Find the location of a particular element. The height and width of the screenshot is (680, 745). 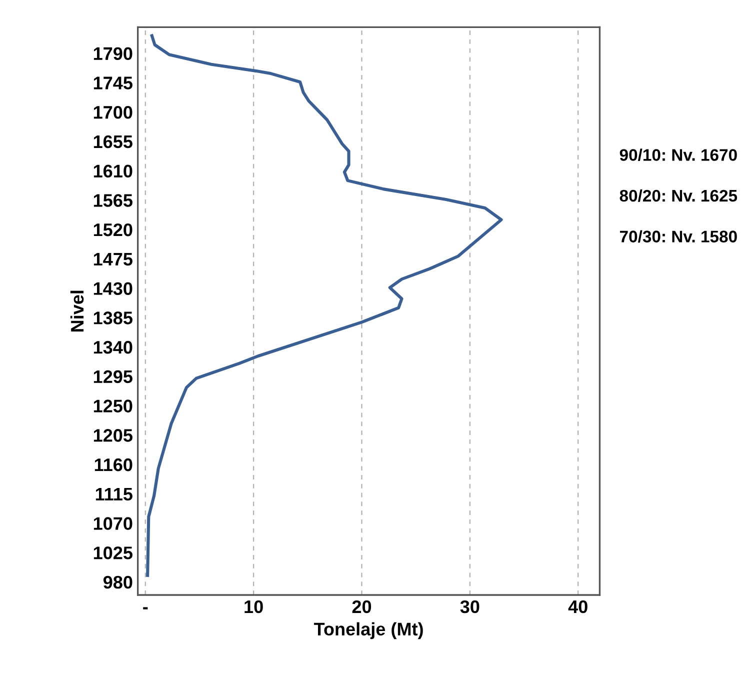

y-tick-label: 1745 is located at coordinates (113, 83).